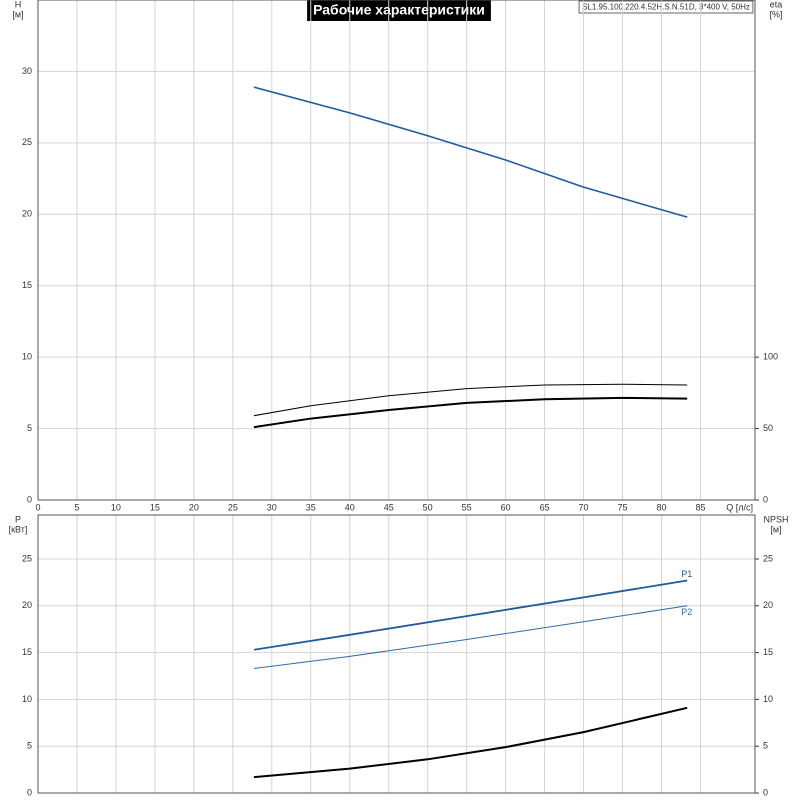  Describe the element at coordinates (739, 507) in the screenshot. I see `x-axis-label: Q [л/с]` at that location.